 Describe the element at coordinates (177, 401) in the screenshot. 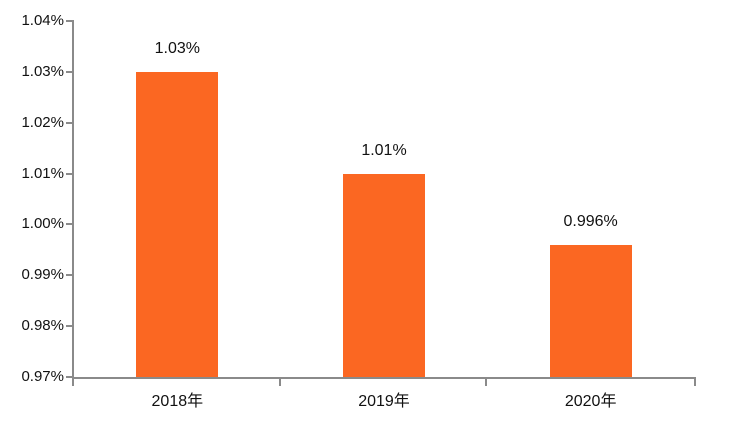

I see `x-axis-category-label: 2018年` at that location.